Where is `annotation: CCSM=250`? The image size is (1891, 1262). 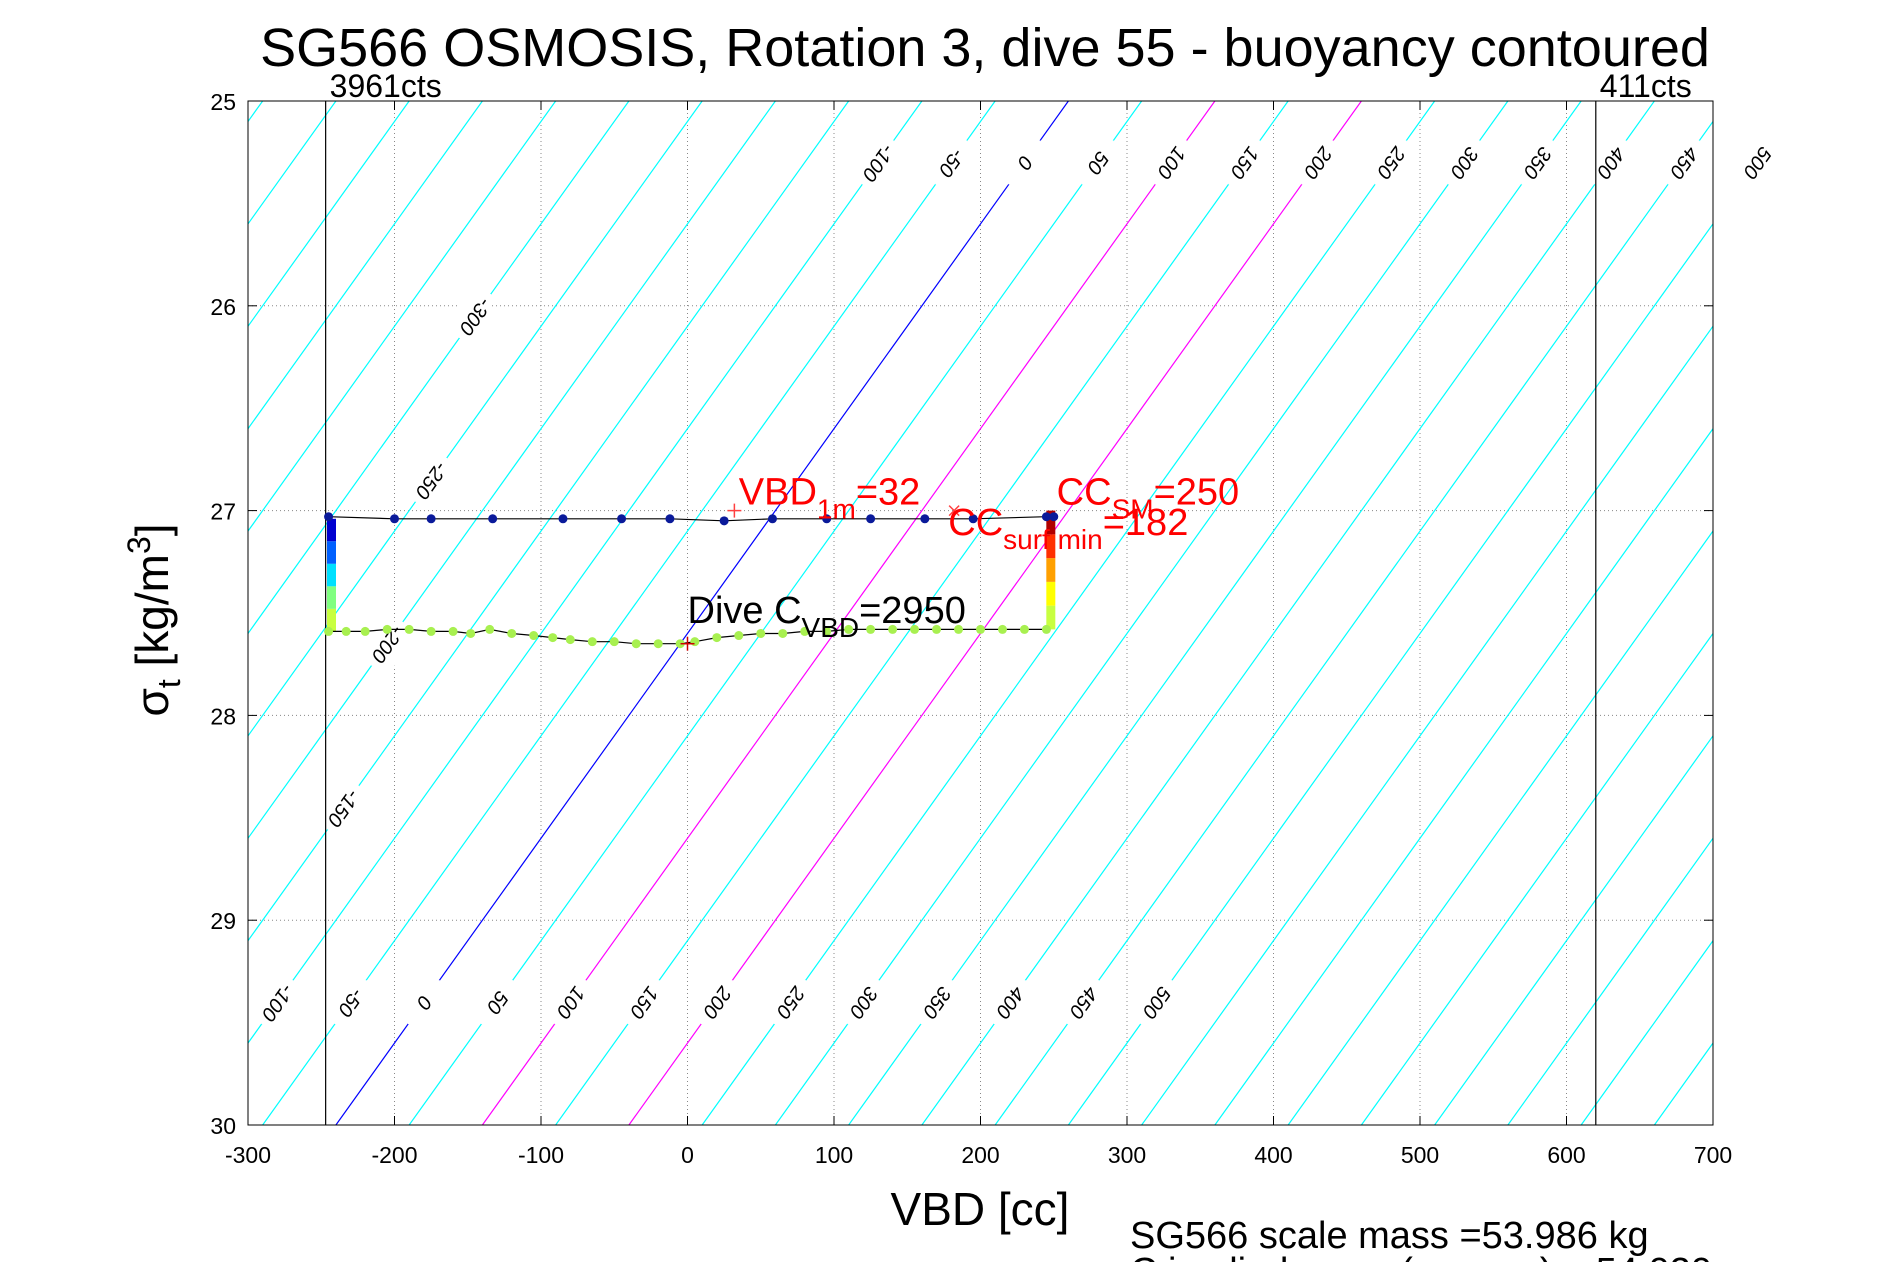
annotation: CCSM=250 is located at coordinates (1148, 497).